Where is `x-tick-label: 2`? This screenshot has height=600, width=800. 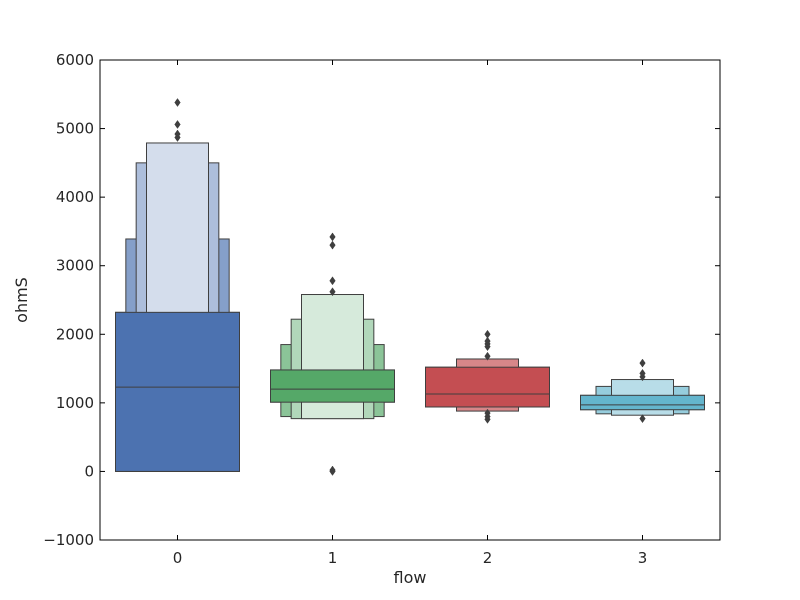
x-tick-label: 2 is located at coordinates (488, 558).